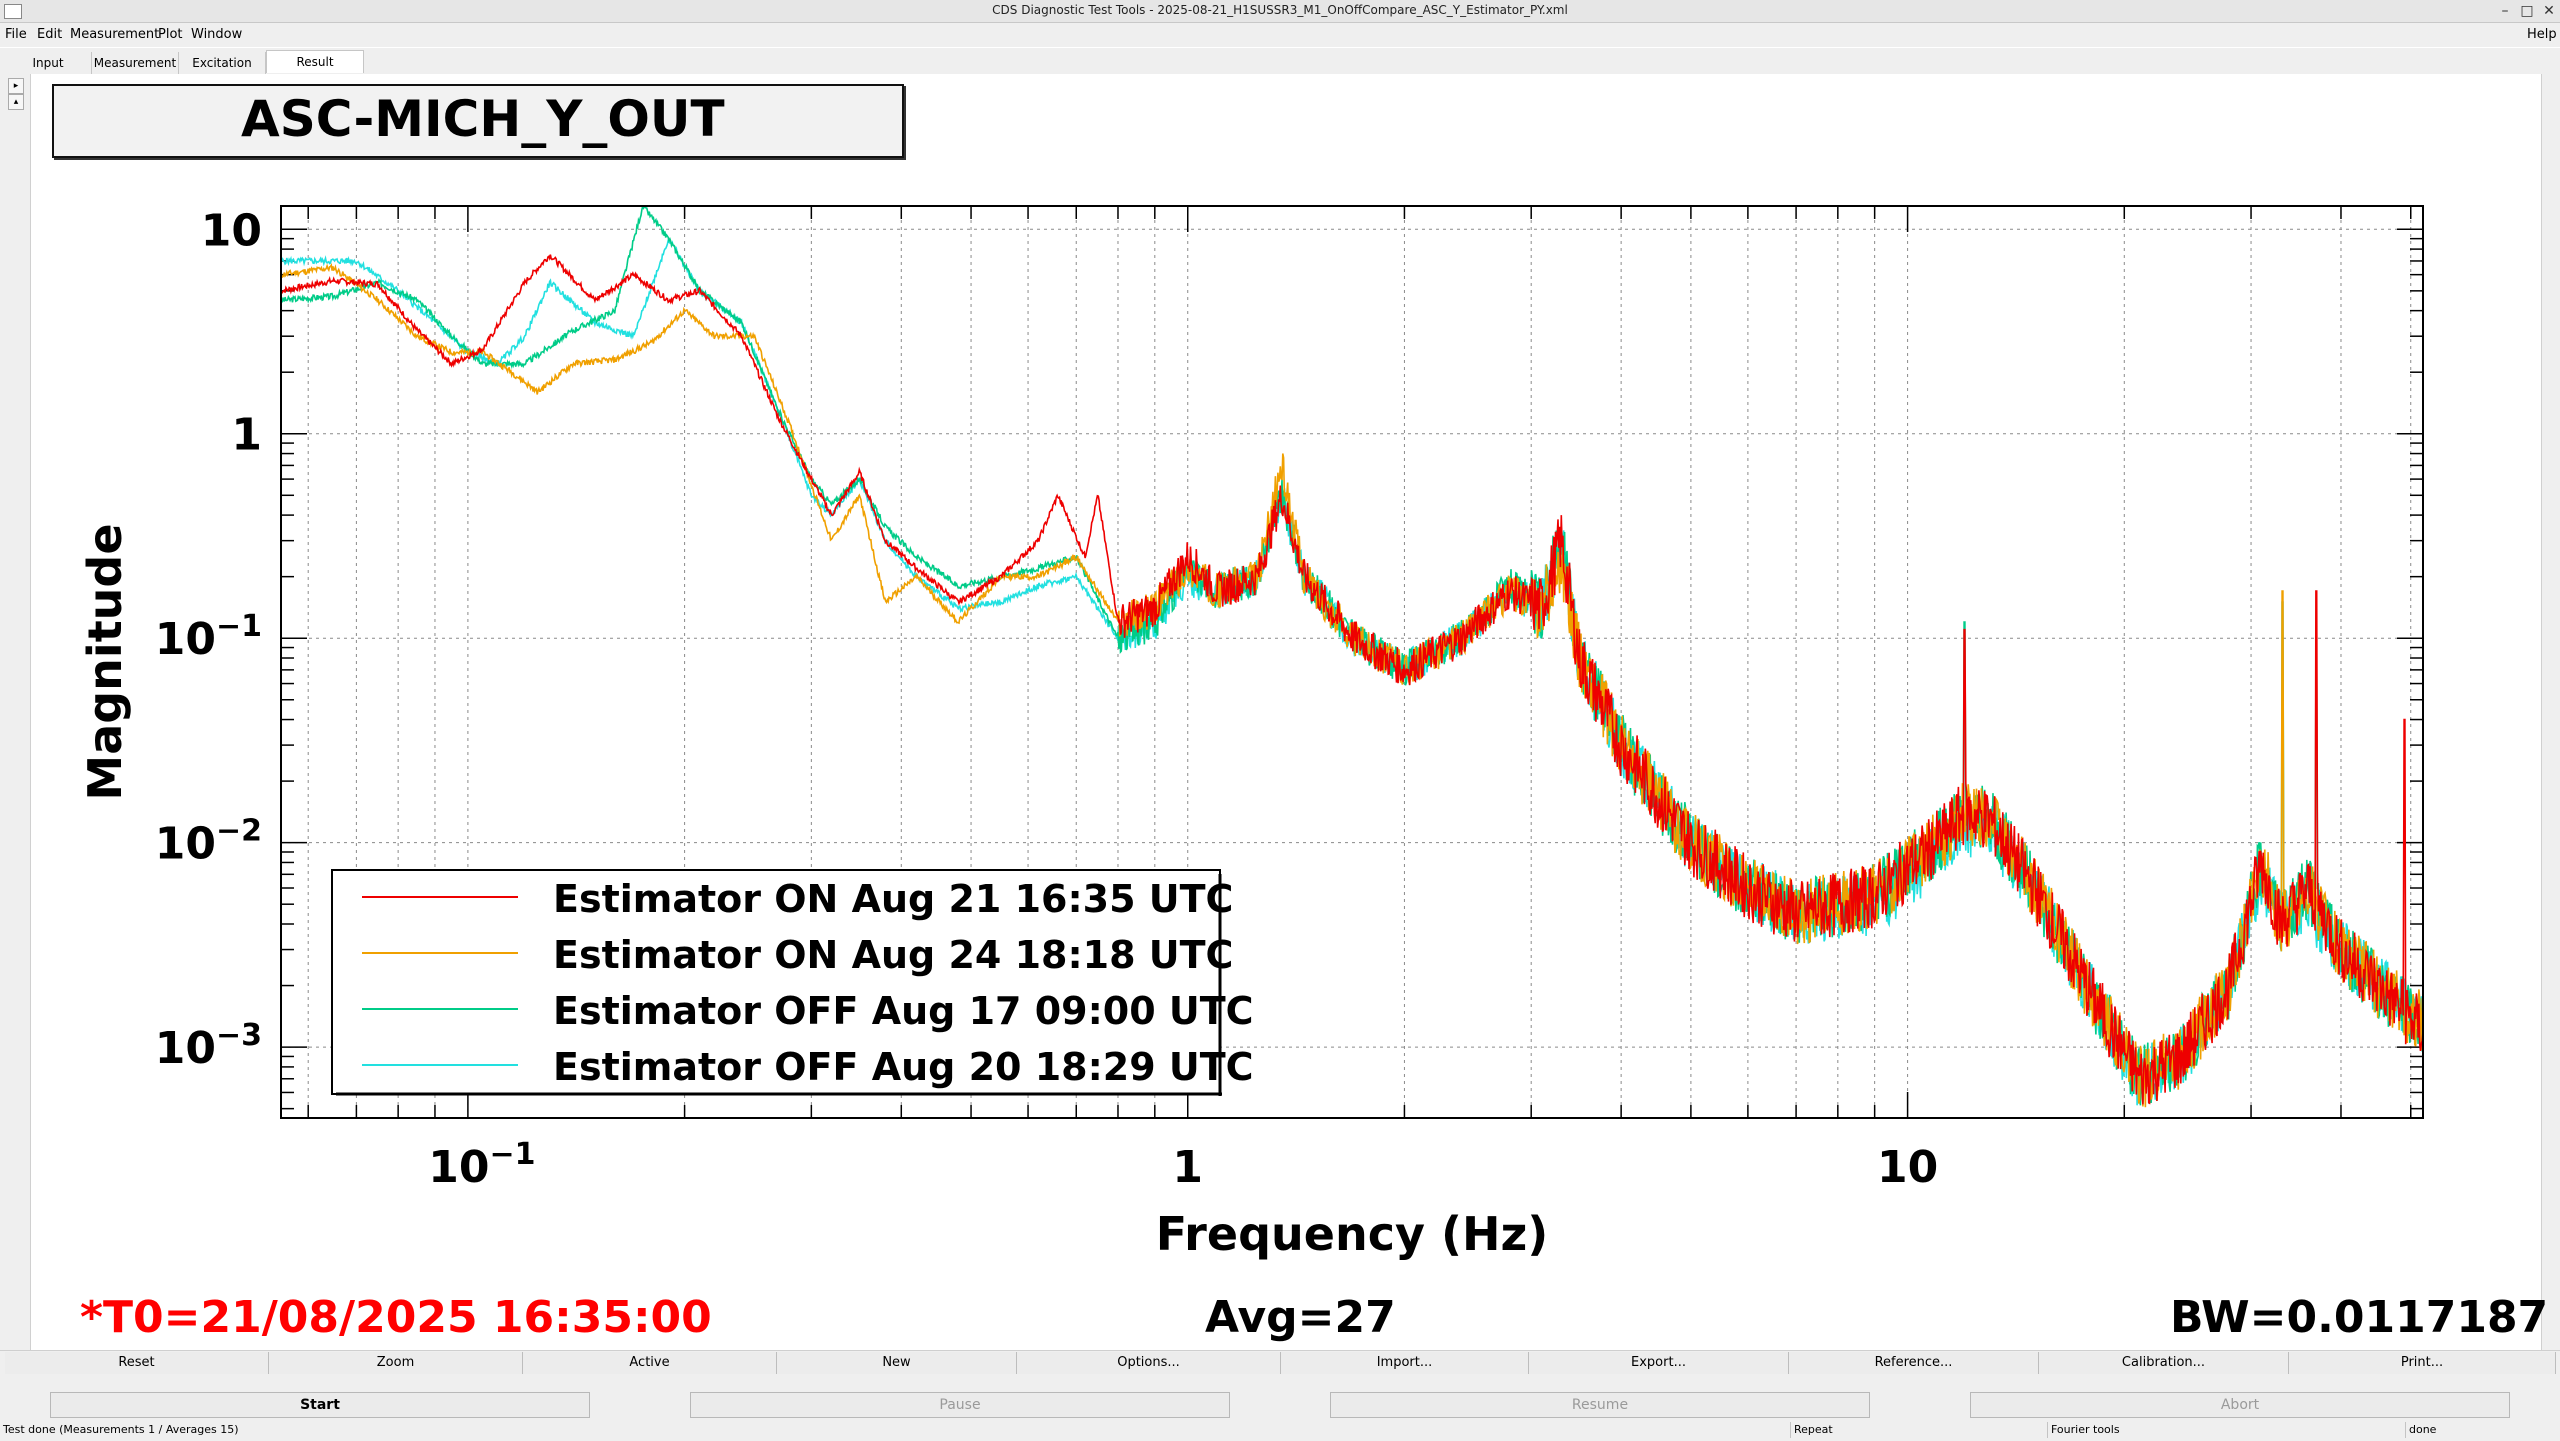  What do you see at coordinates (208, 1046) in the screenshot?
I see `y-tick-label: 10⁻³` at bounding box center [208, 1046].